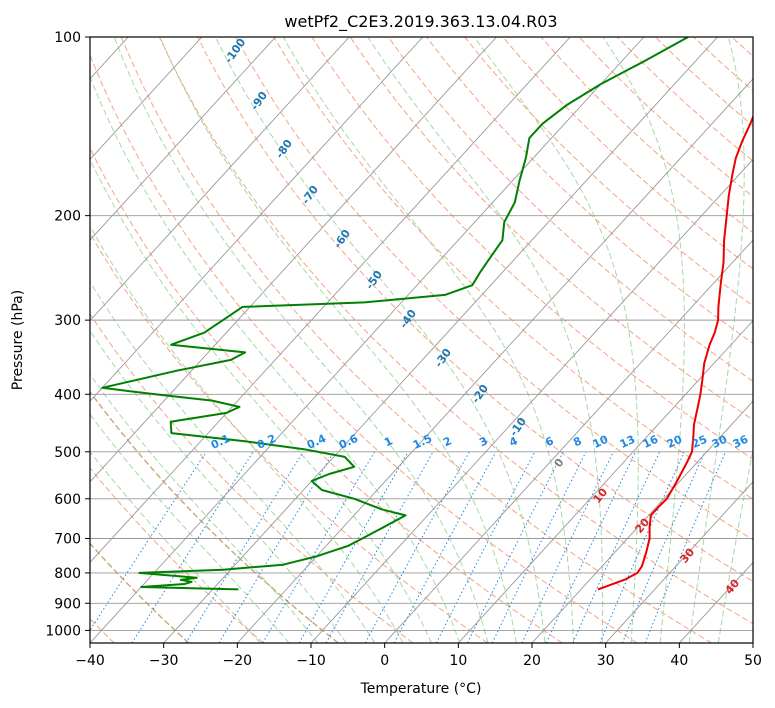  What do you see at coordinates (651, 442) in the screenshot?
I see `mixing-ratio-label: 16` at bounding box center [651, 442].